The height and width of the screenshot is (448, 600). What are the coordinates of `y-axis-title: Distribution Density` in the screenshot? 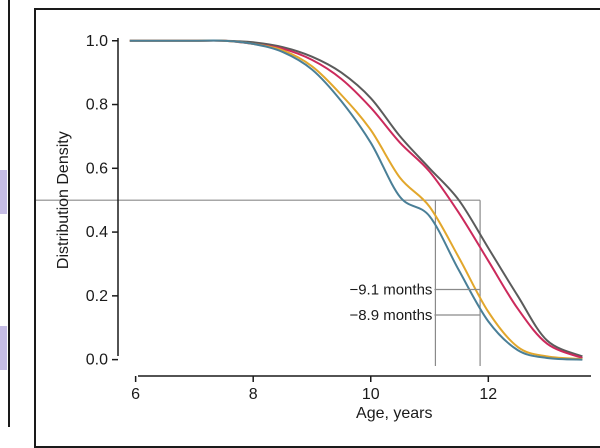 It's located at (63, 200).